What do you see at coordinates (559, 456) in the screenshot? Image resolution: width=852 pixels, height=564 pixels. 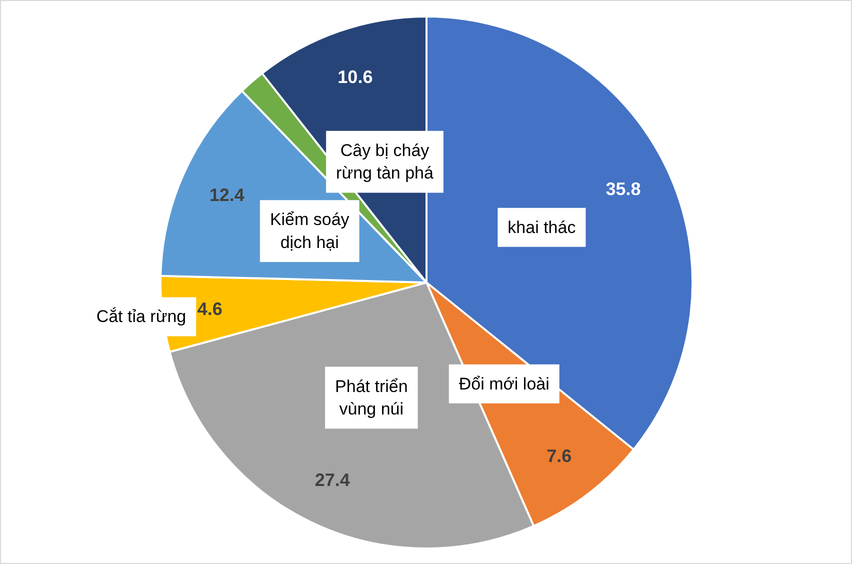 I see `data-label: 7.6` at bounding box center [559, 456].